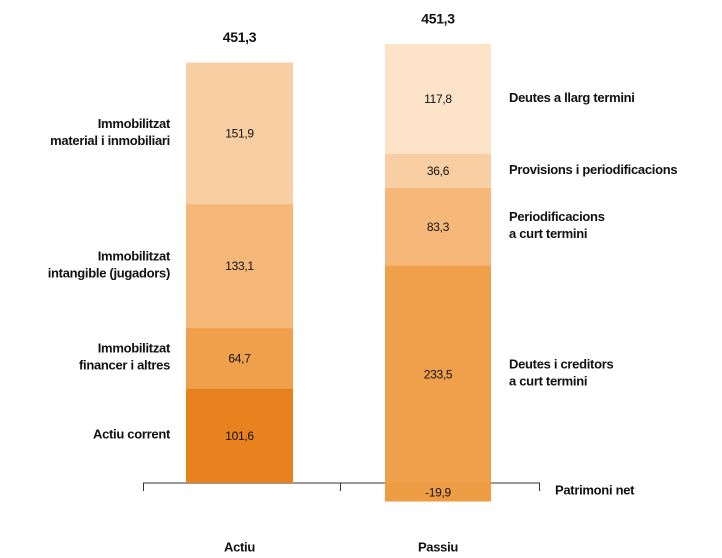 The width and height of the screenshot is (722, 558). I want to click on value-label: 151,9, so click(239, 133).